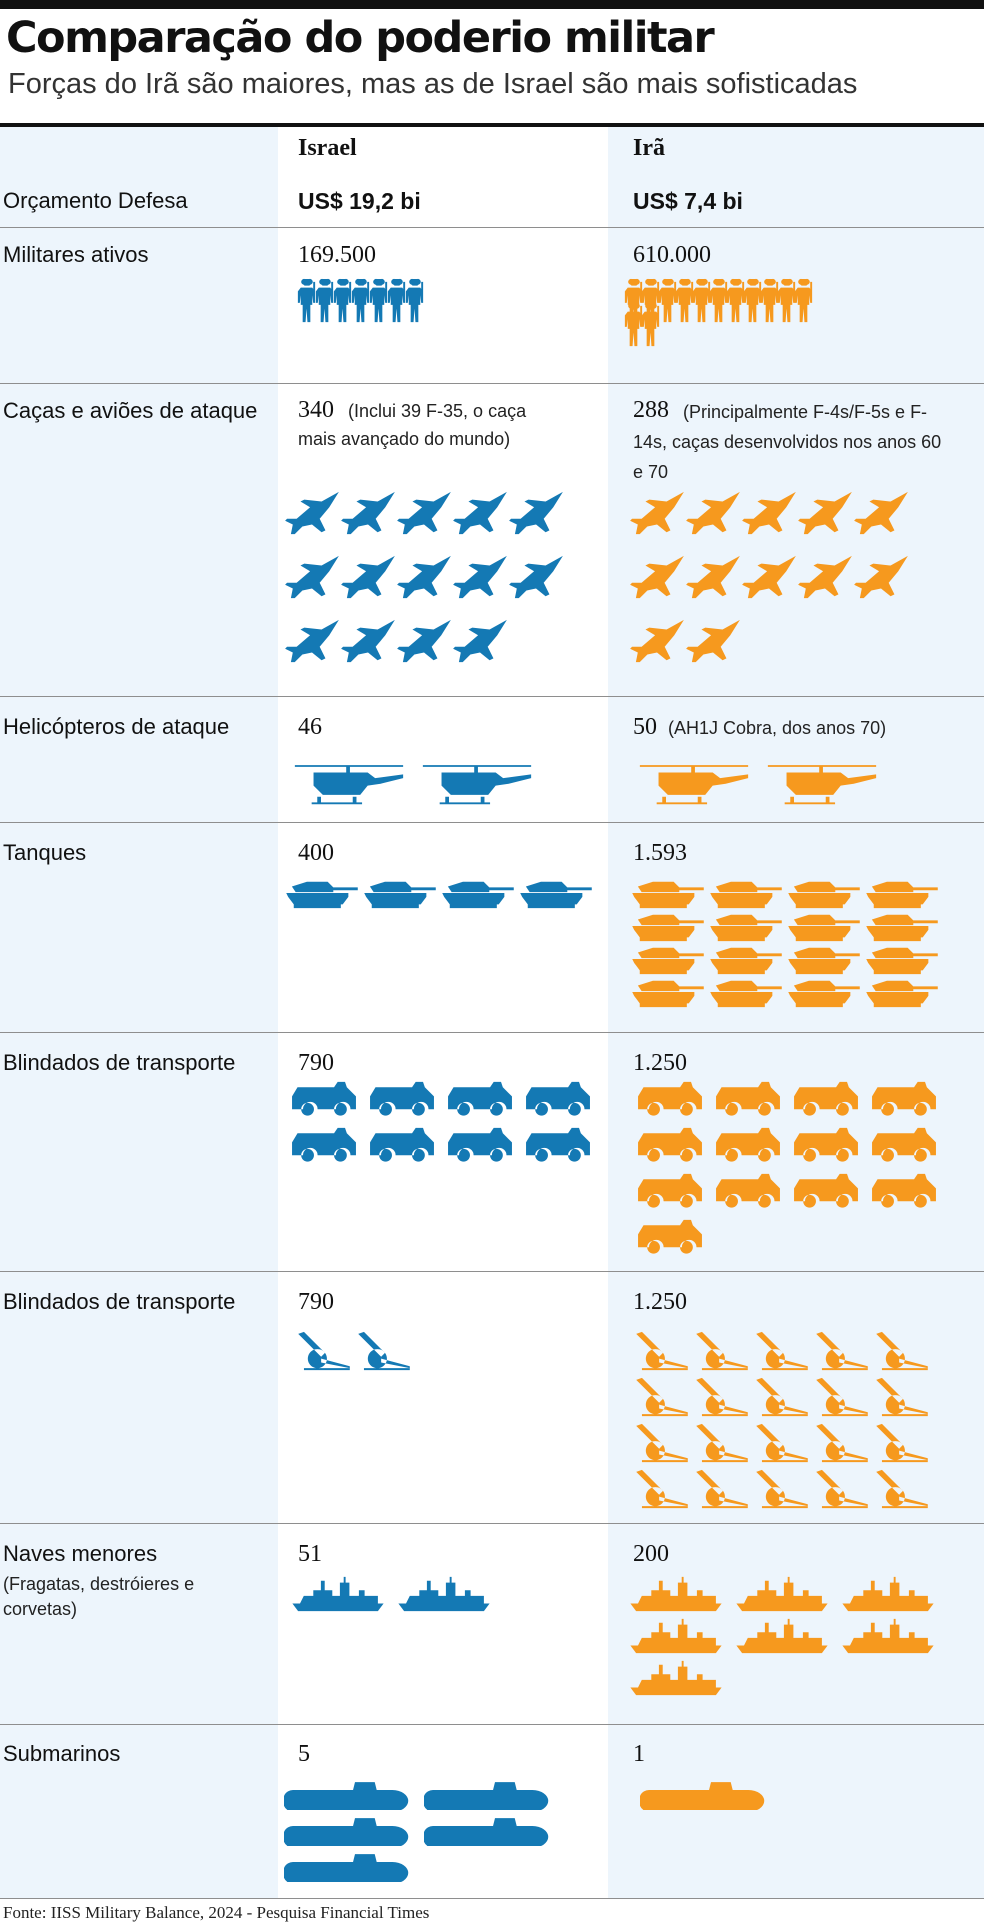  I want to click on heli-glyph, so click(349, 785).